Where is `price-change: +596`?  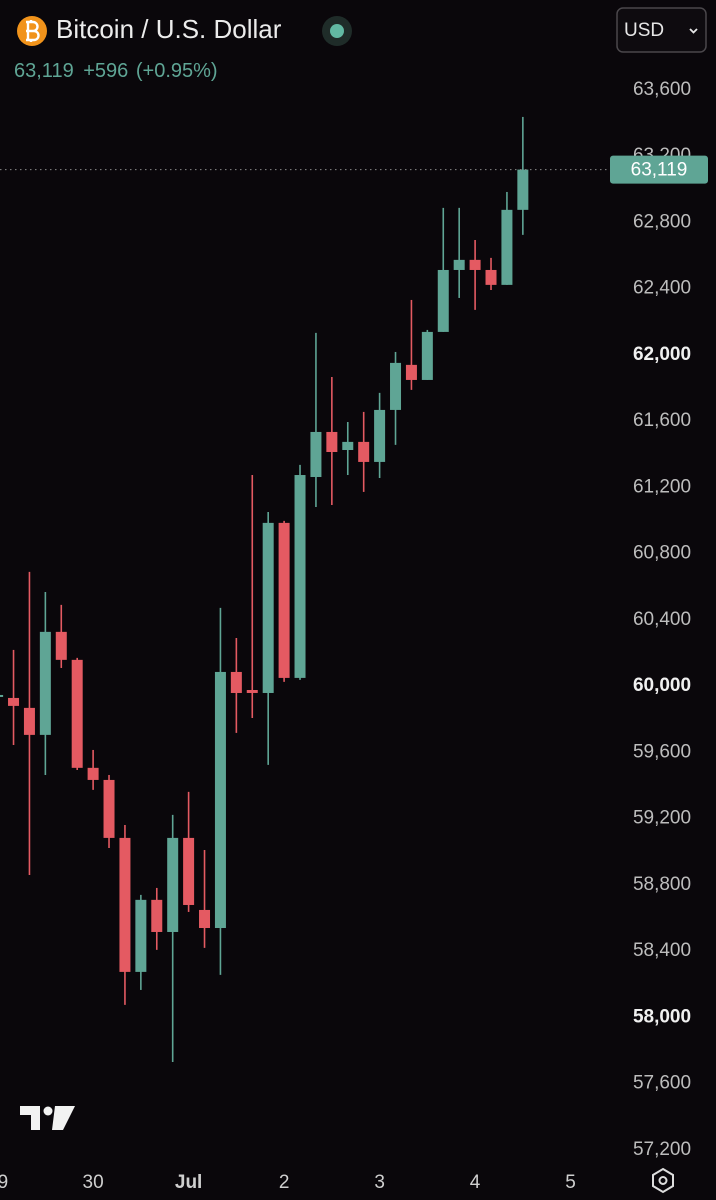 price-change: +596 is located at coordinates (105, 71).